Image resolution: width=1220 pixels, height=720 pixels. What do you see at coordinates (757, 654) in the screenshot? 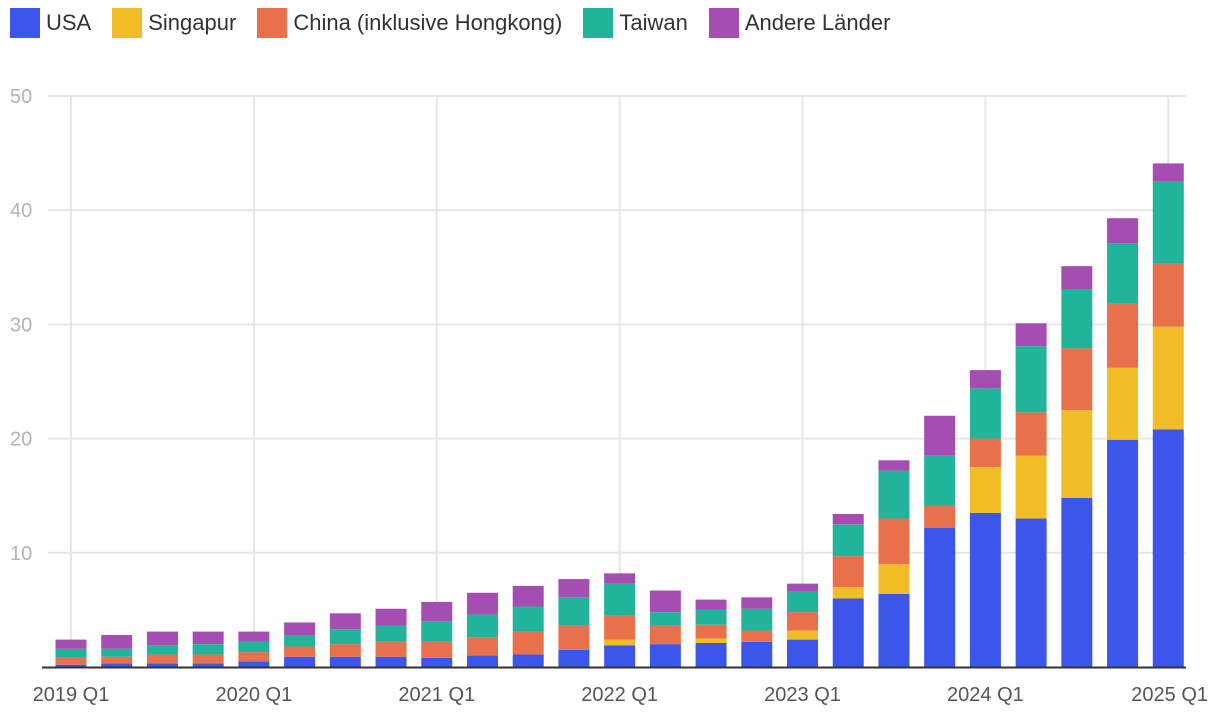
I see `bar-2022-q4-usa` at bounding box center [757, 654].